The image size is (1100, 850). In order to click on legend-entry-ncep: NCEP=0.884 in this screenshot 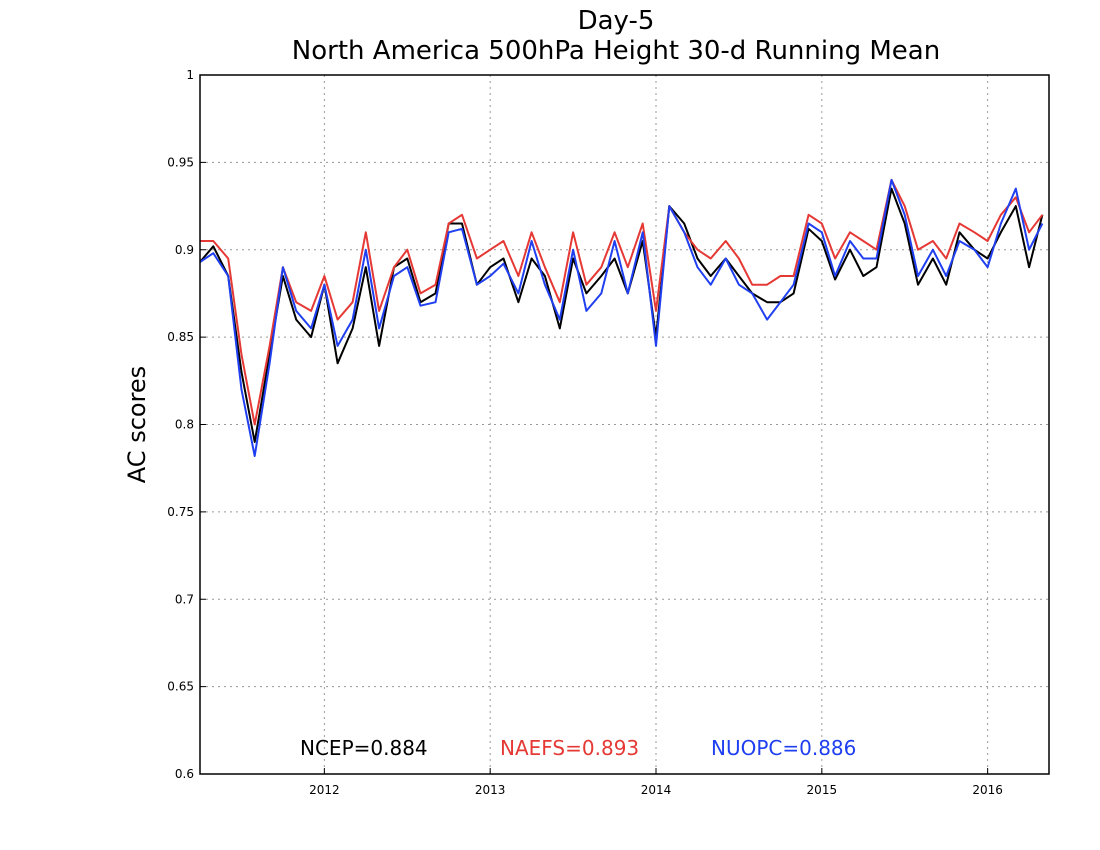, I will do `click(364, 748)`.